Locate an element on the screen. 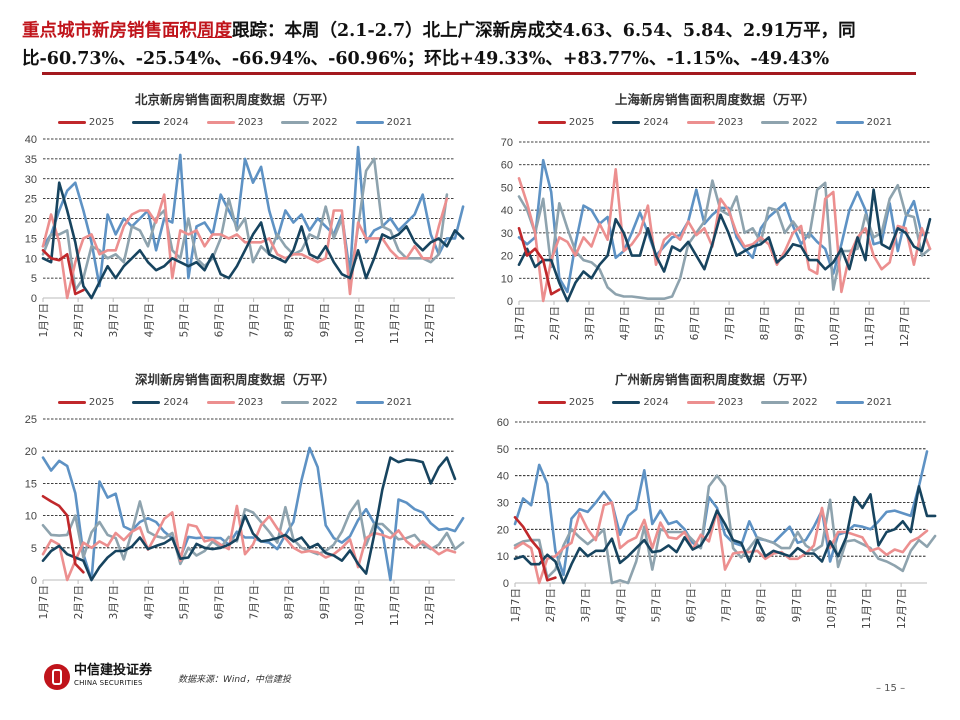 The height and width of the screenshot is (720, 960). headline-highlight-underlined: 周度 is located at coordinates (214, 31).